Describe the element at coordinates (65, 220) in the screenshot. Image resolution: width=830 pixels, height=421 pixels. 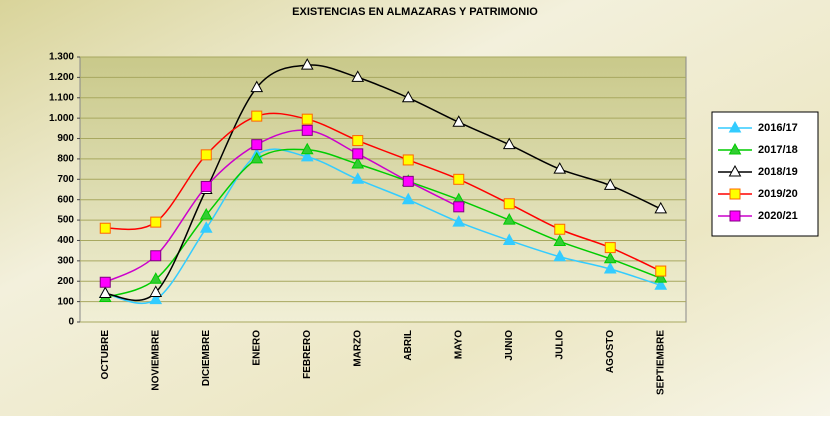
I see `y-tick-label: 500` at that location.